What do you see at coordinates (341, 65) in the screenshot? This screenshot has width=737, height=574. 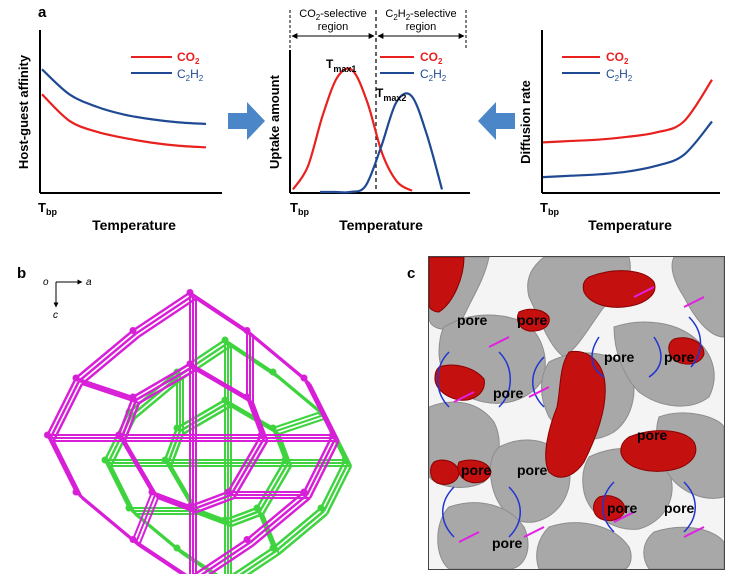 I see `peak-label-1: Tmax1` at bounding box center [341, 65].